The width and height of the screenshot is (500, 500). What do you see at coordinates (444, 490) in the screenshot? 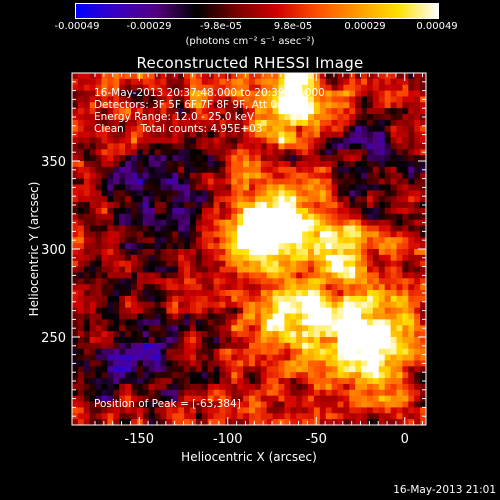
I see `footer-timestamp: 16-May-2013 21:01` at bounding box center [444, 490].